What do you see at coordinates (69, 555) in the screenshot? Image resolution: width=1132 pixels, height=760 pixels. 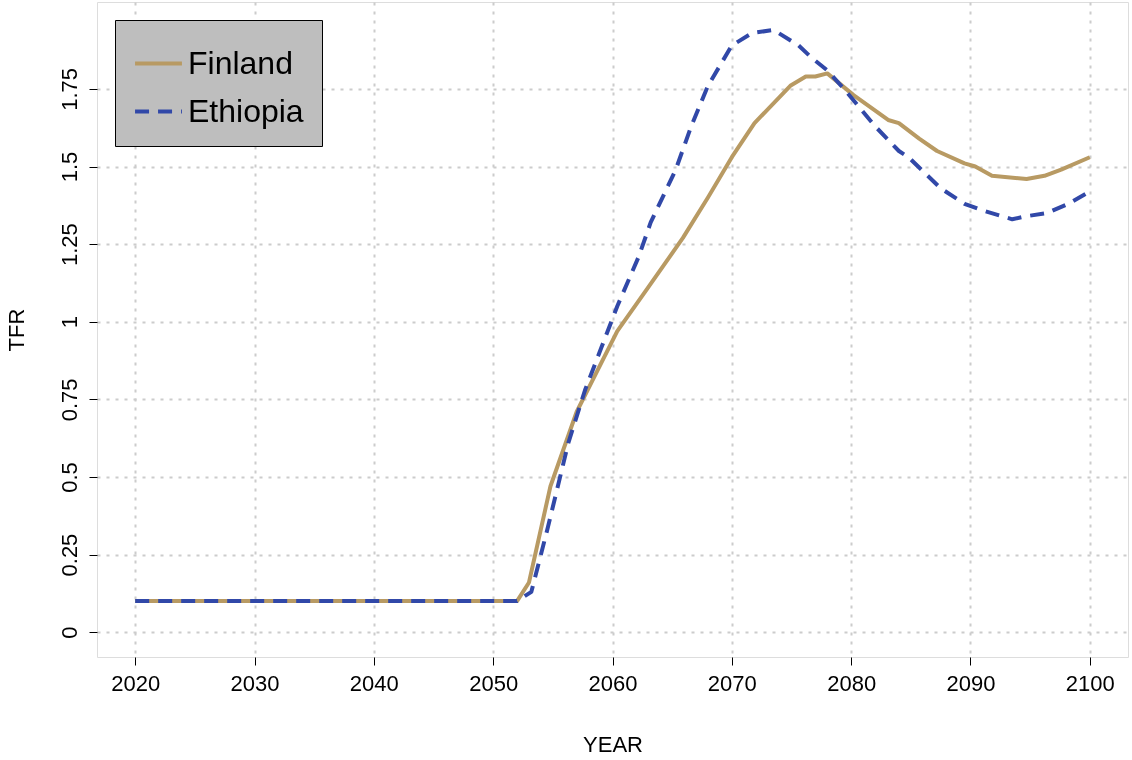 I see `y-tick-label: 0.25` at bounding box center [69, 555].